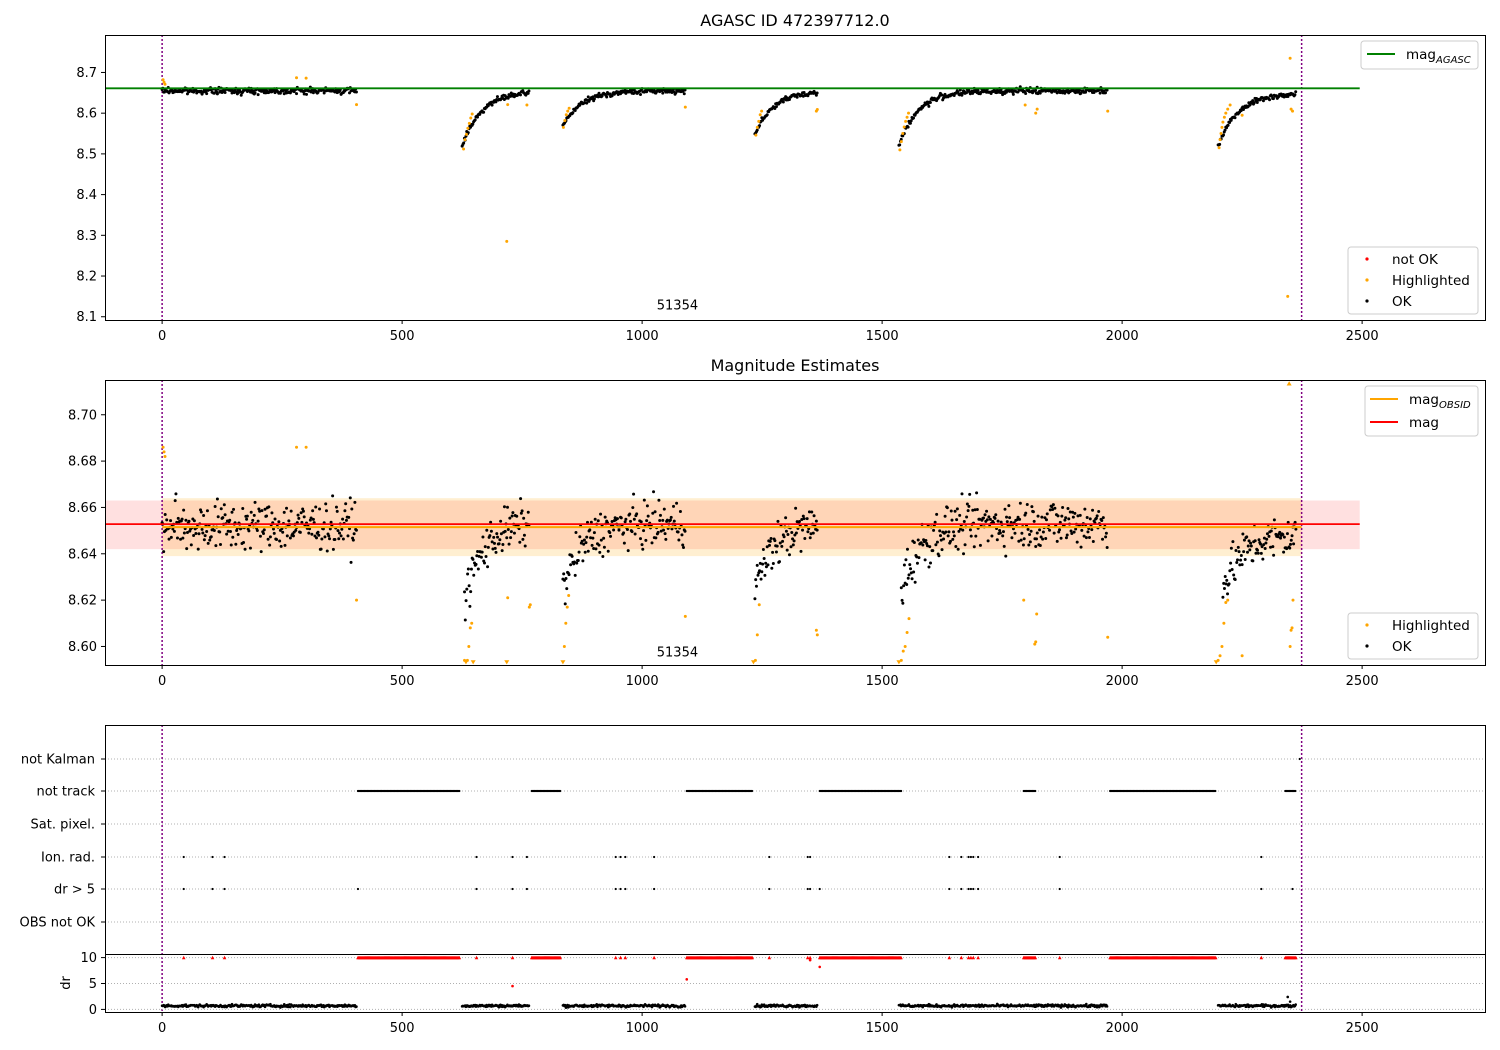 The width and height of the screenshot is (1500, 1050). I want to click on dr-y-tick-label: 10, so click(88, 958).